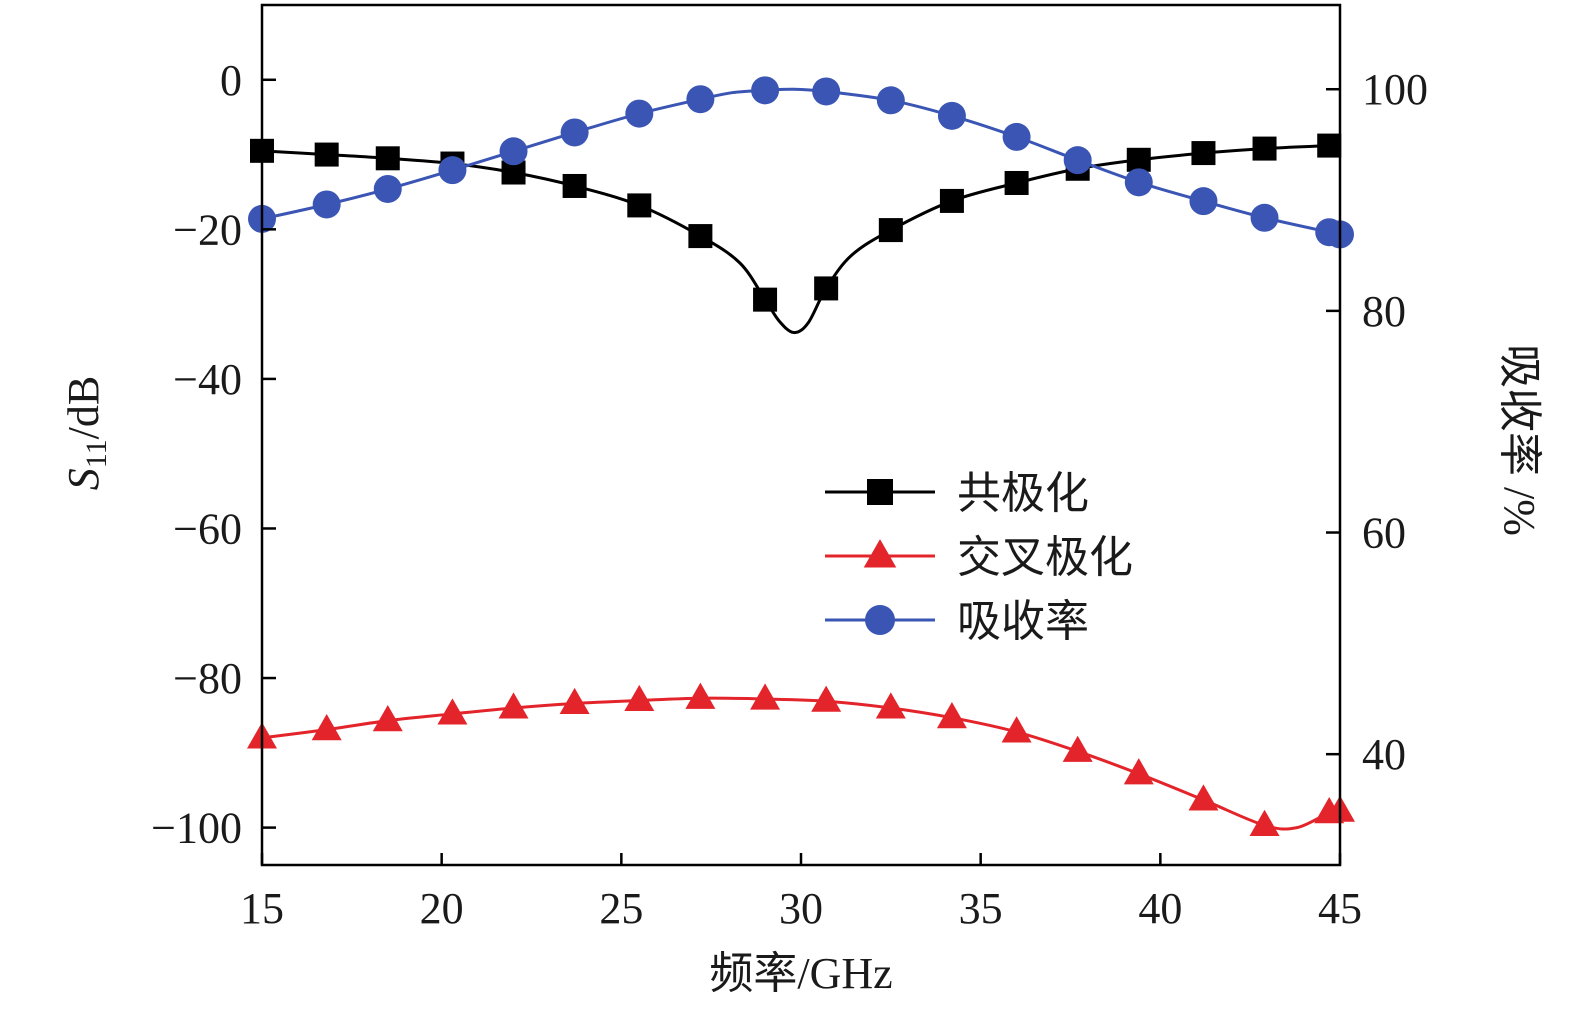 The image size is (1575, 1014). I want to click on y-left-tick-label-4: −80, so click(207, 678).